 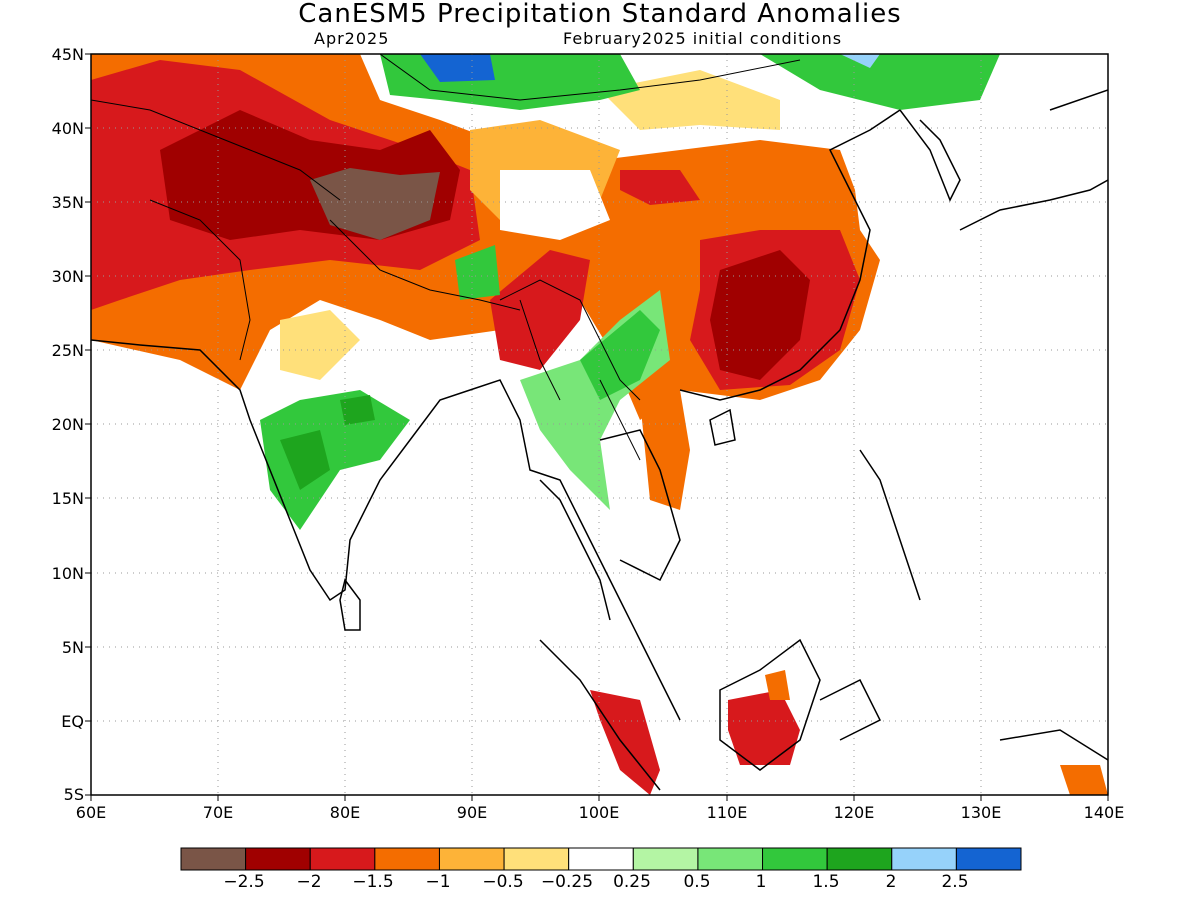 I want to click on lat-label: 10N, so click(x=67, y=573).